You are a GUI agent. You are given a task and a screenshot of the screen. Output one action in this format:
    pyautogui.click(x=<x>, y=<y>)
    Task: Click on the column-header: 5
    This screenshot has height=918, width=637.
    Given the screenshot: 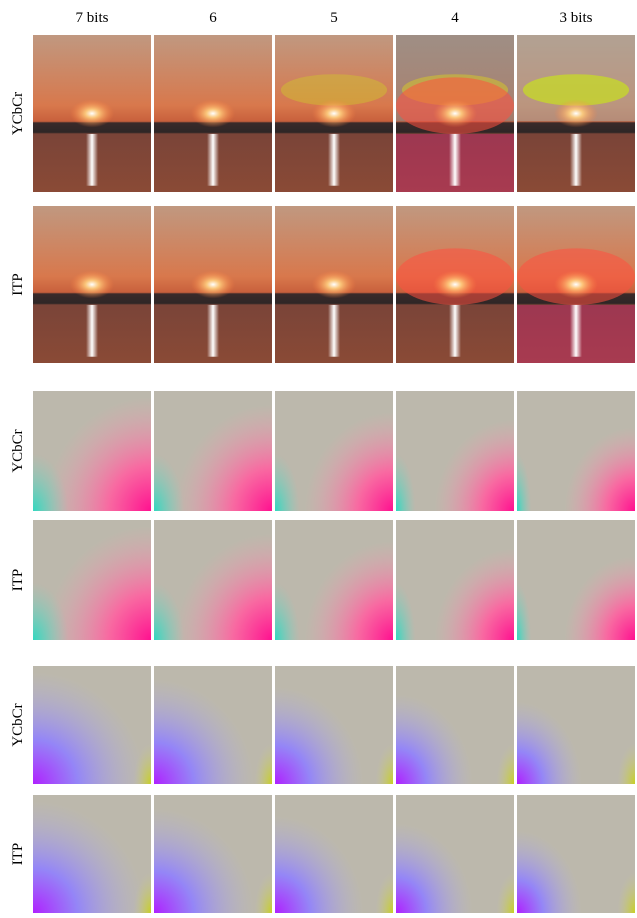 What is the action you would take?
    pyautogui.click(x=334, y=18)
    